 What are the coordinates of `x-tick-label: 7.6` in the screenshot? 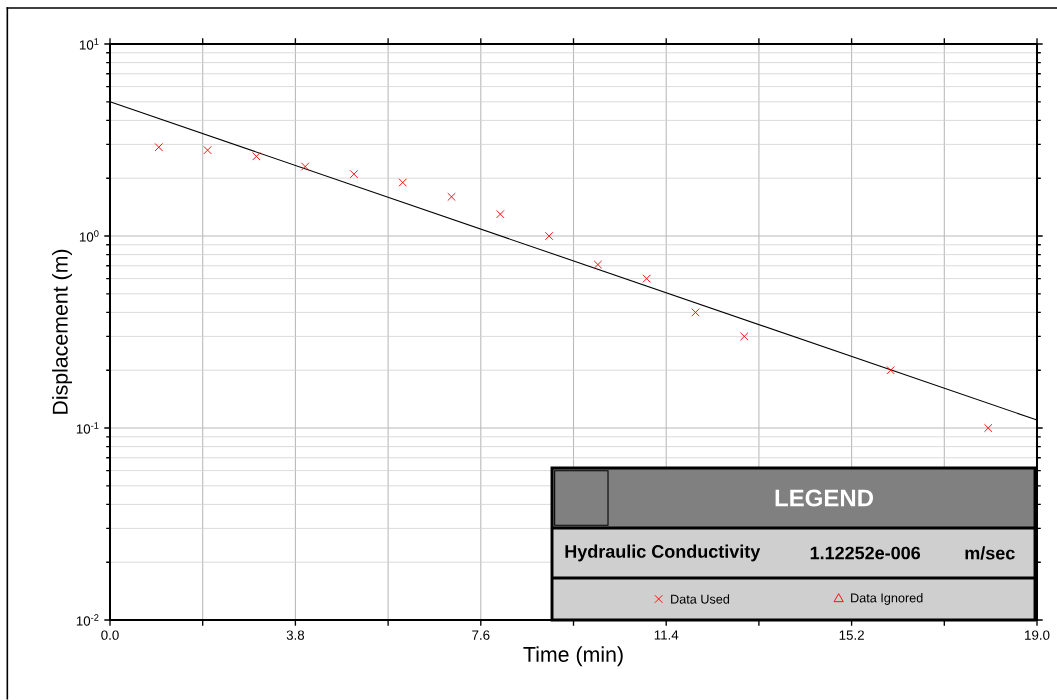 It's located at (481, 635).